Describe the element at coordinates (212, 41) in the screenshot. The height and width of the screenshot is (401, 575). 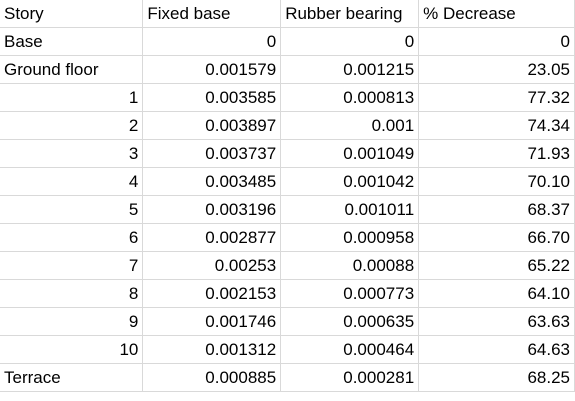
I see `fixed-base-cell: 0` at that location.